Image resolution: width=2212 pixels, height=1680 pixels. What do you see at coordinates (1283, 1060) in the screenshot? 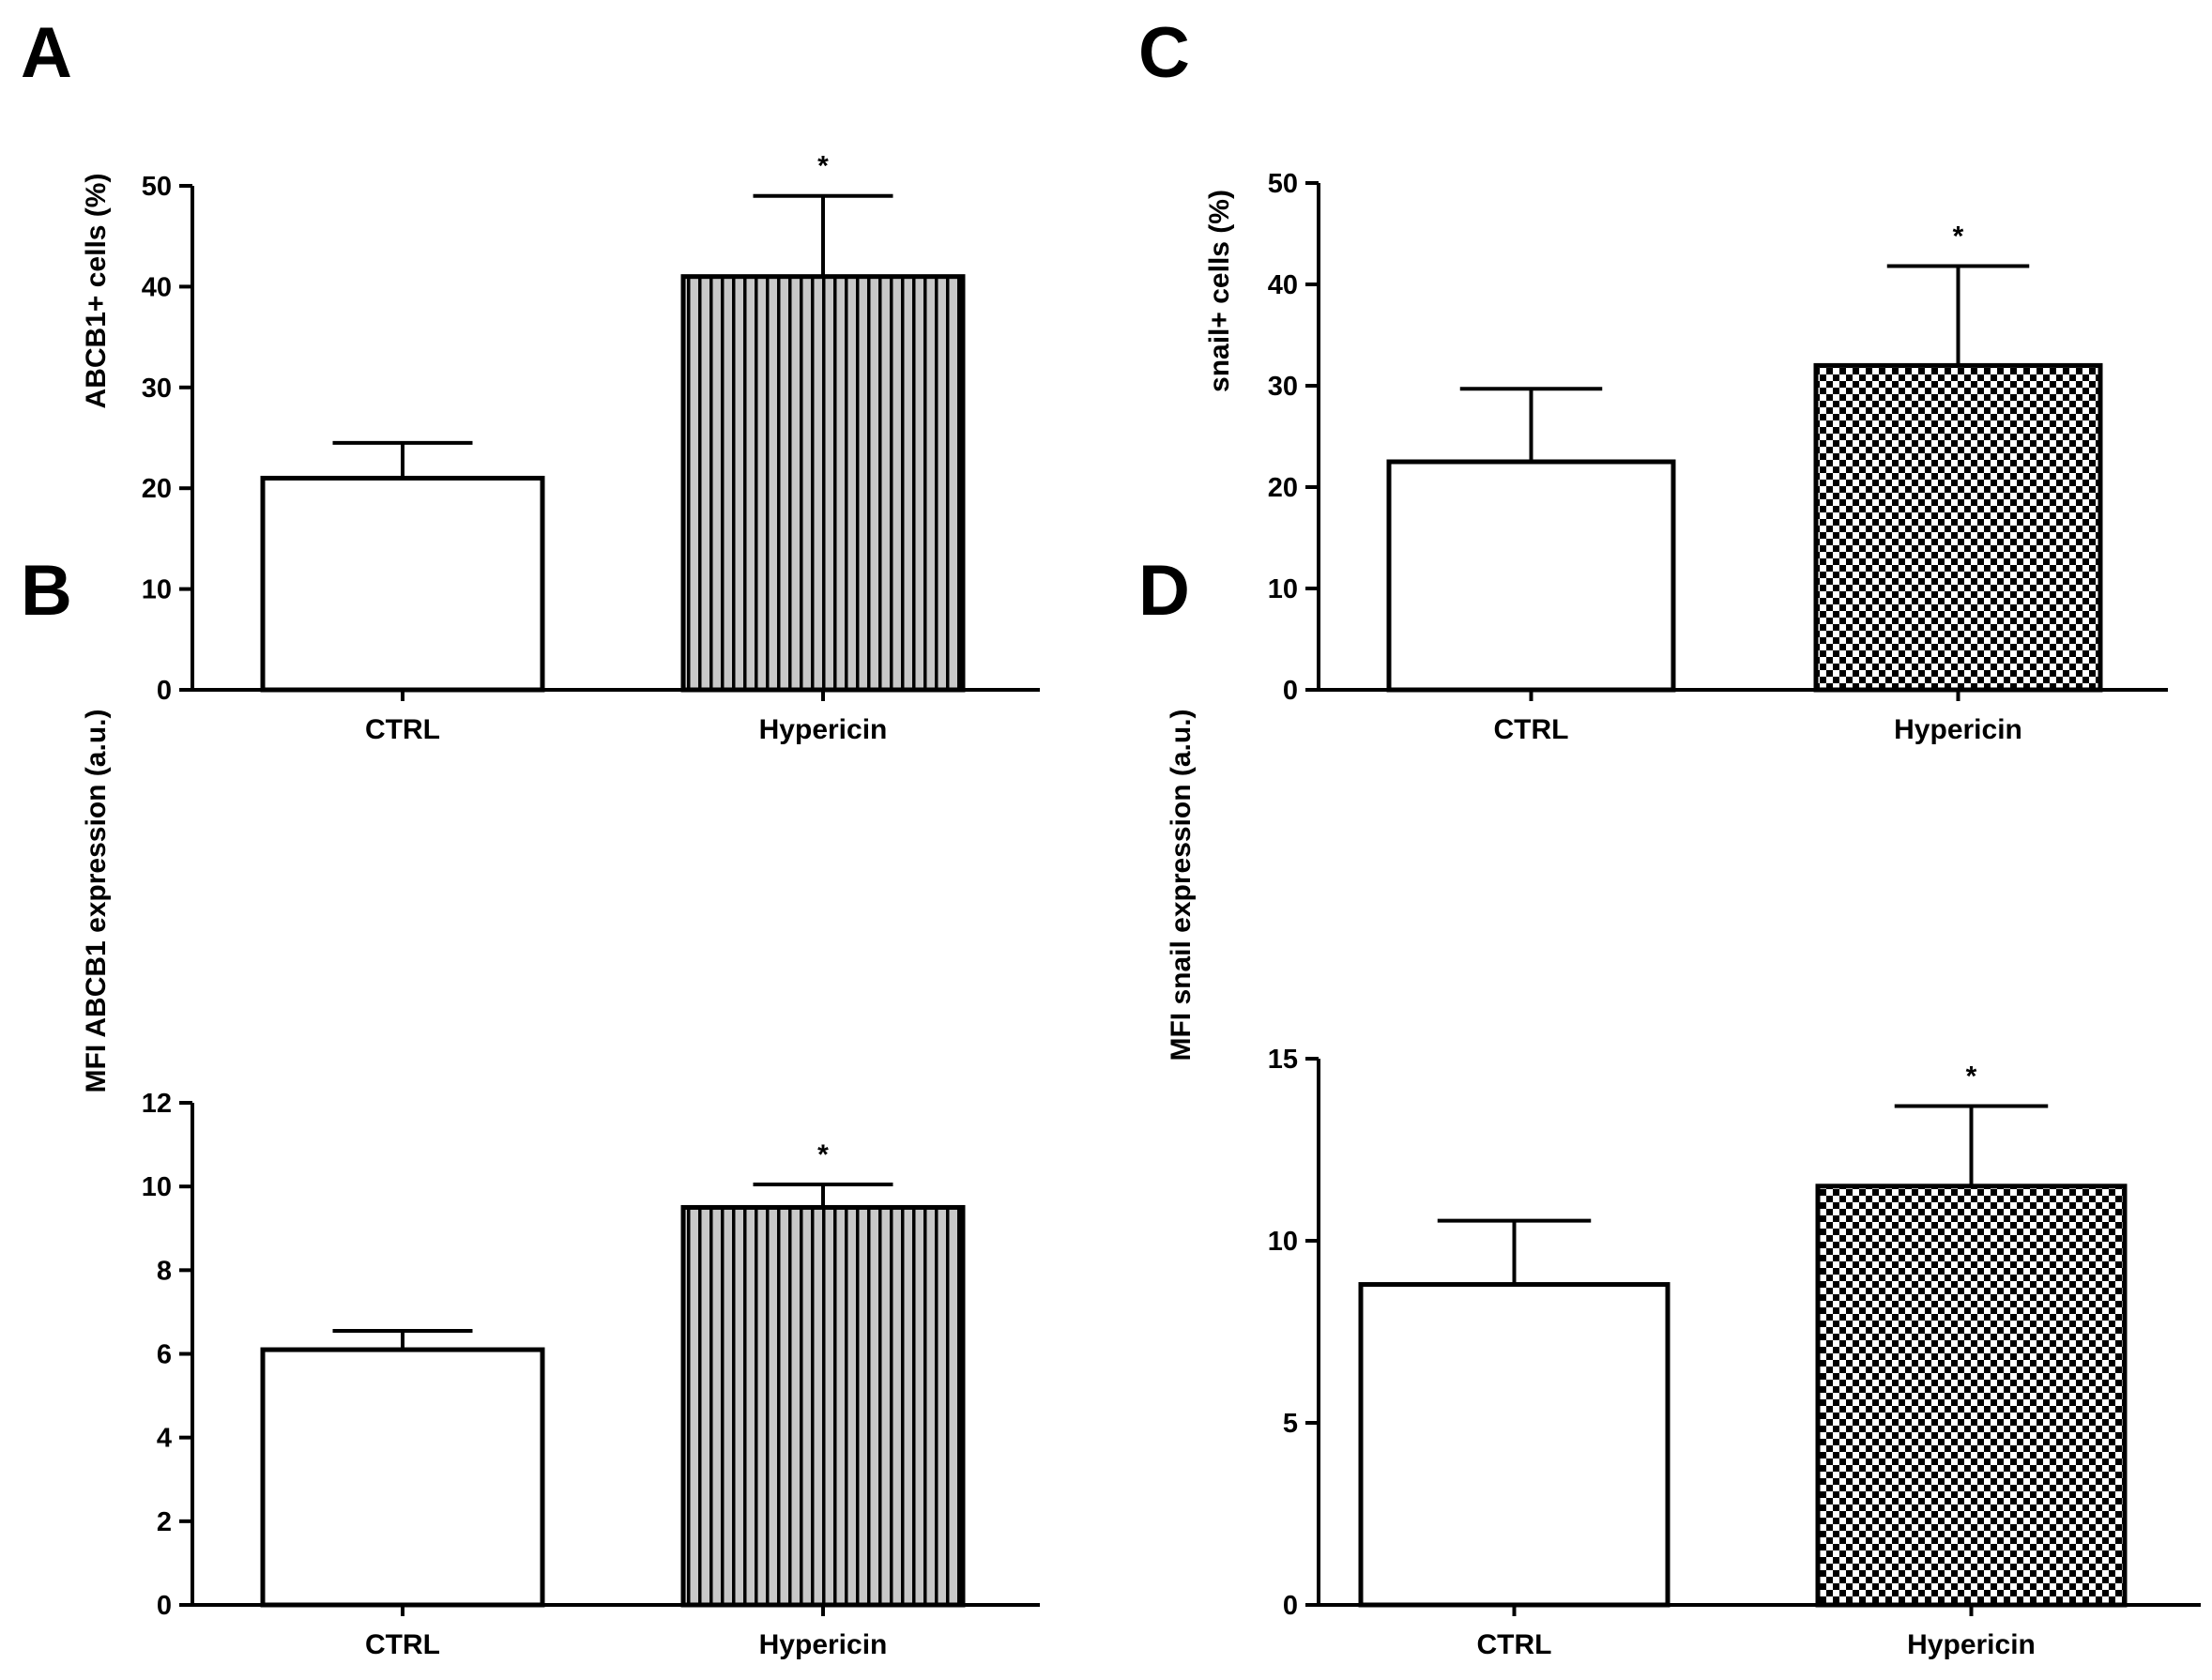
I see `y-tick-label: 15` at bounding box center [1283, 1060].